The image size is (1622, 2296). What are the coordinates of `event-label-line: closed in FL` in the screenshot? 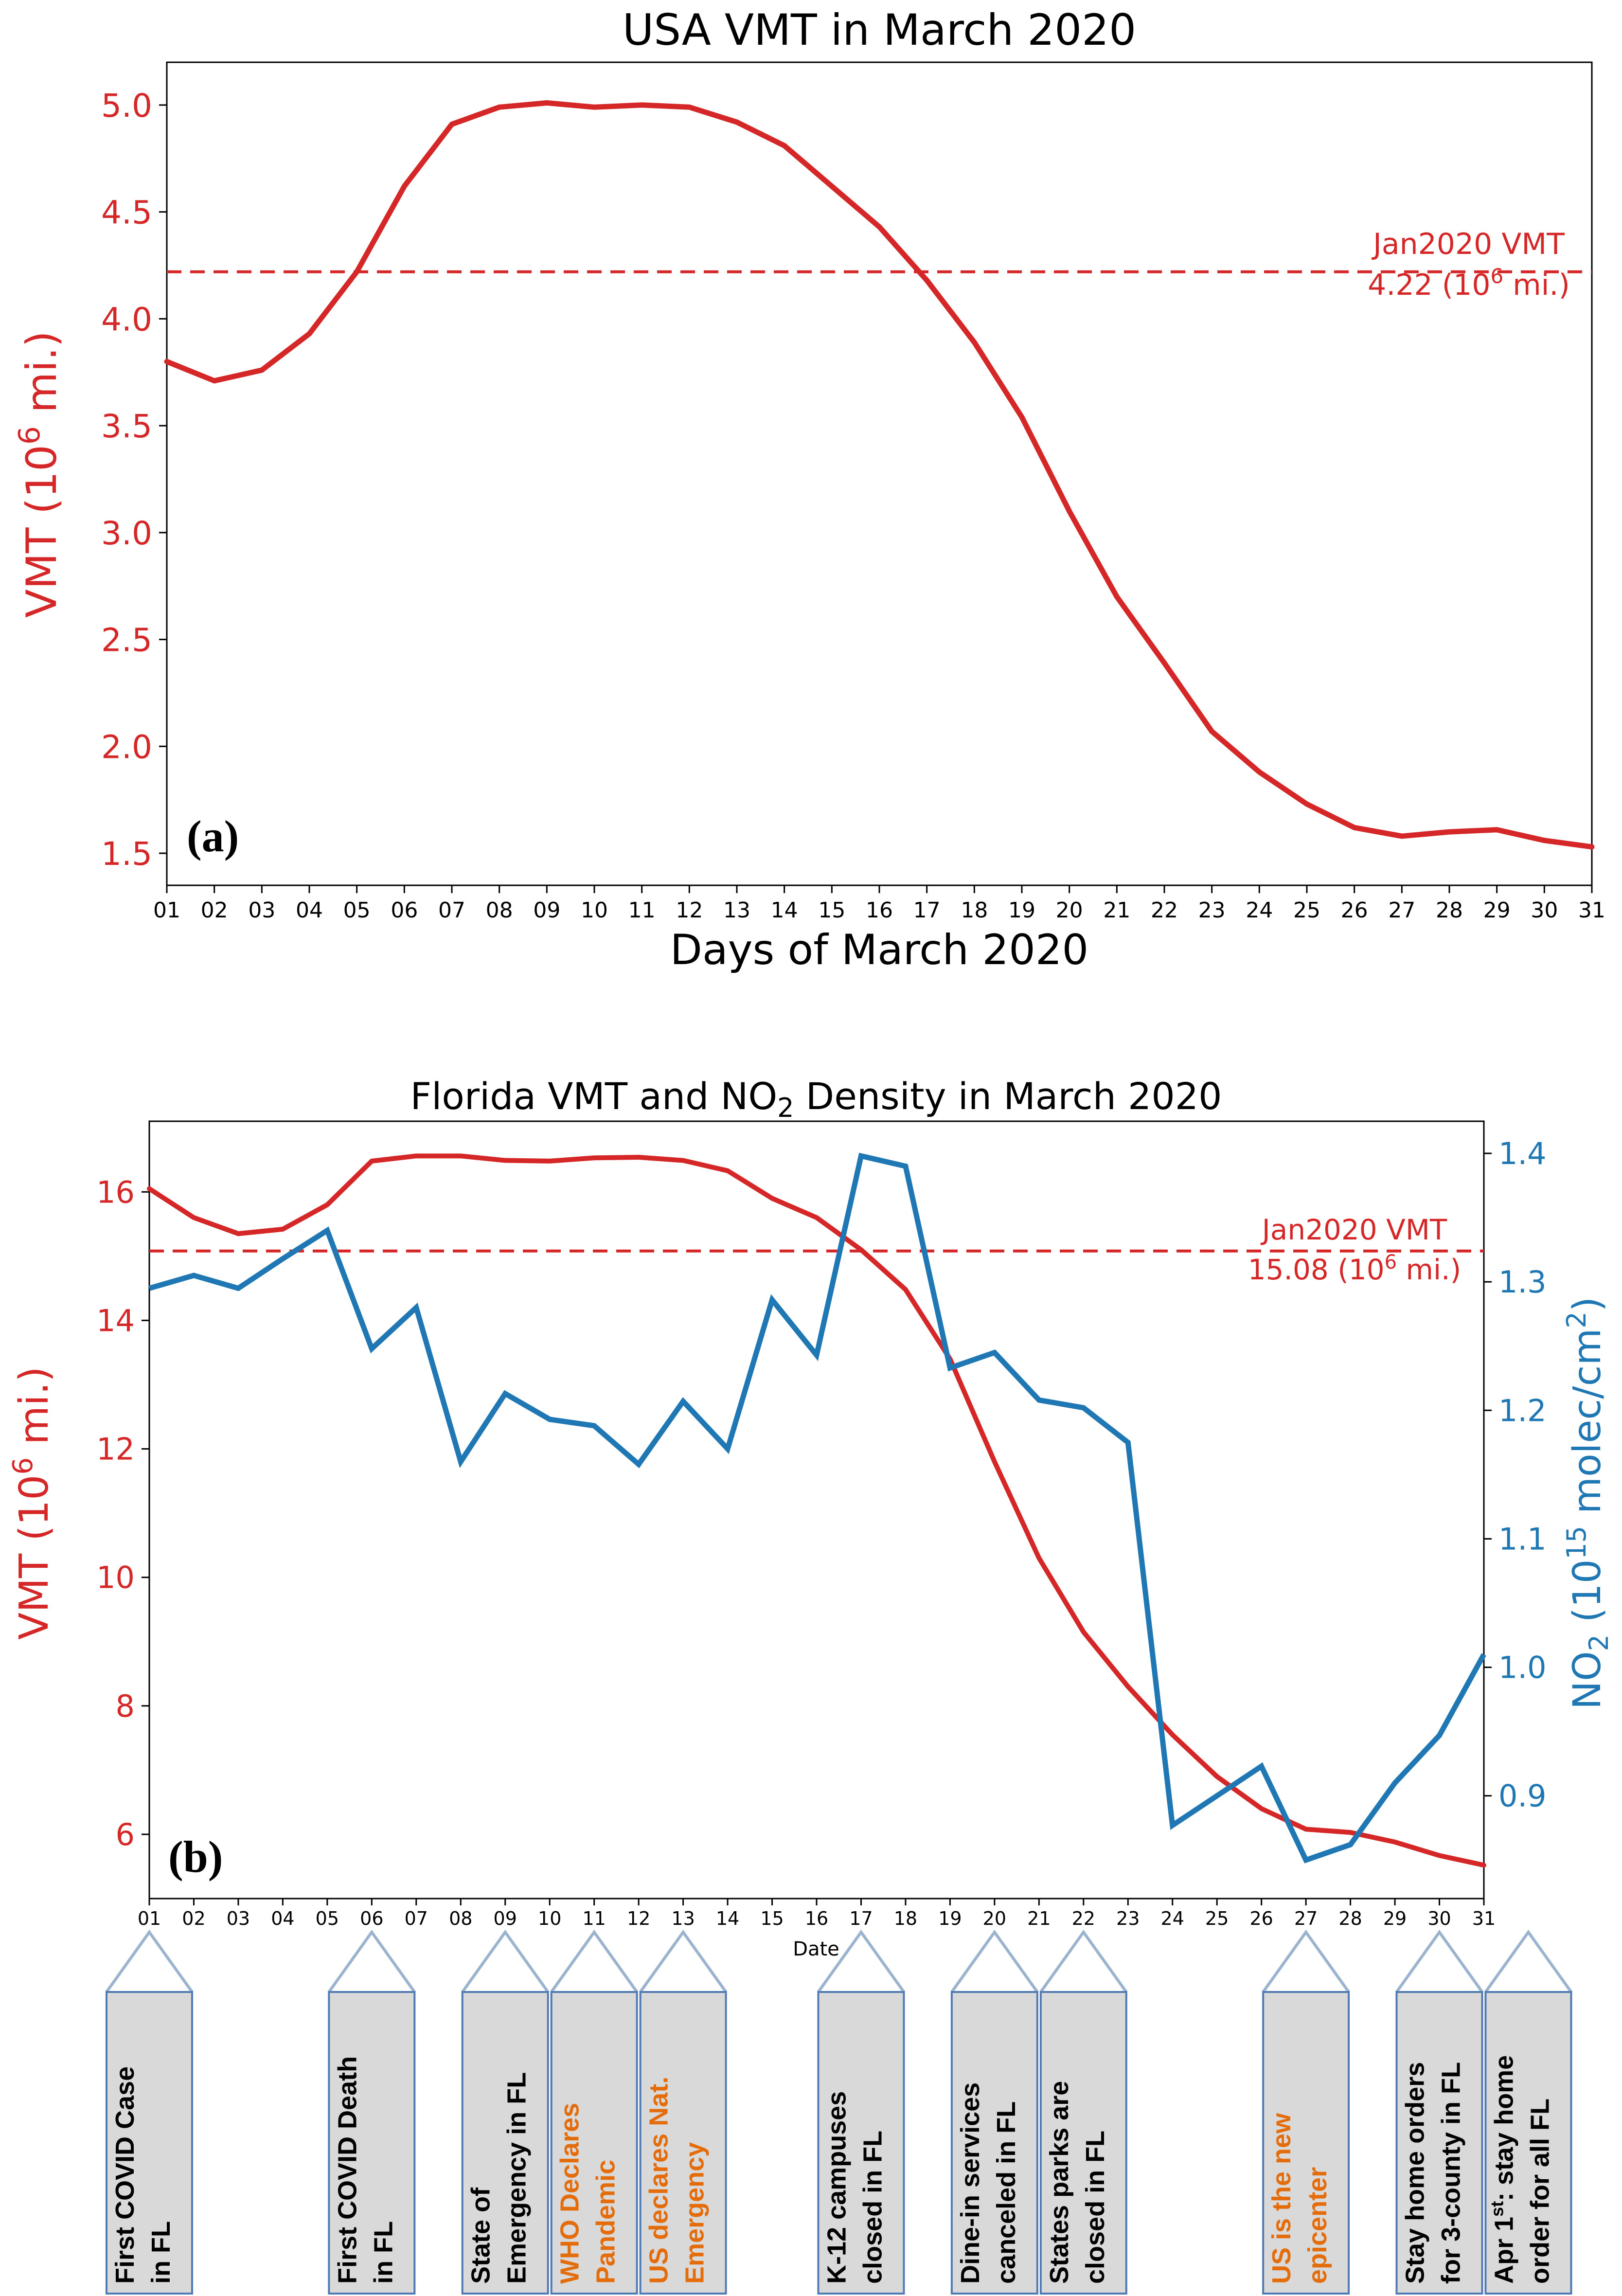 It's located at (1095, 2207).